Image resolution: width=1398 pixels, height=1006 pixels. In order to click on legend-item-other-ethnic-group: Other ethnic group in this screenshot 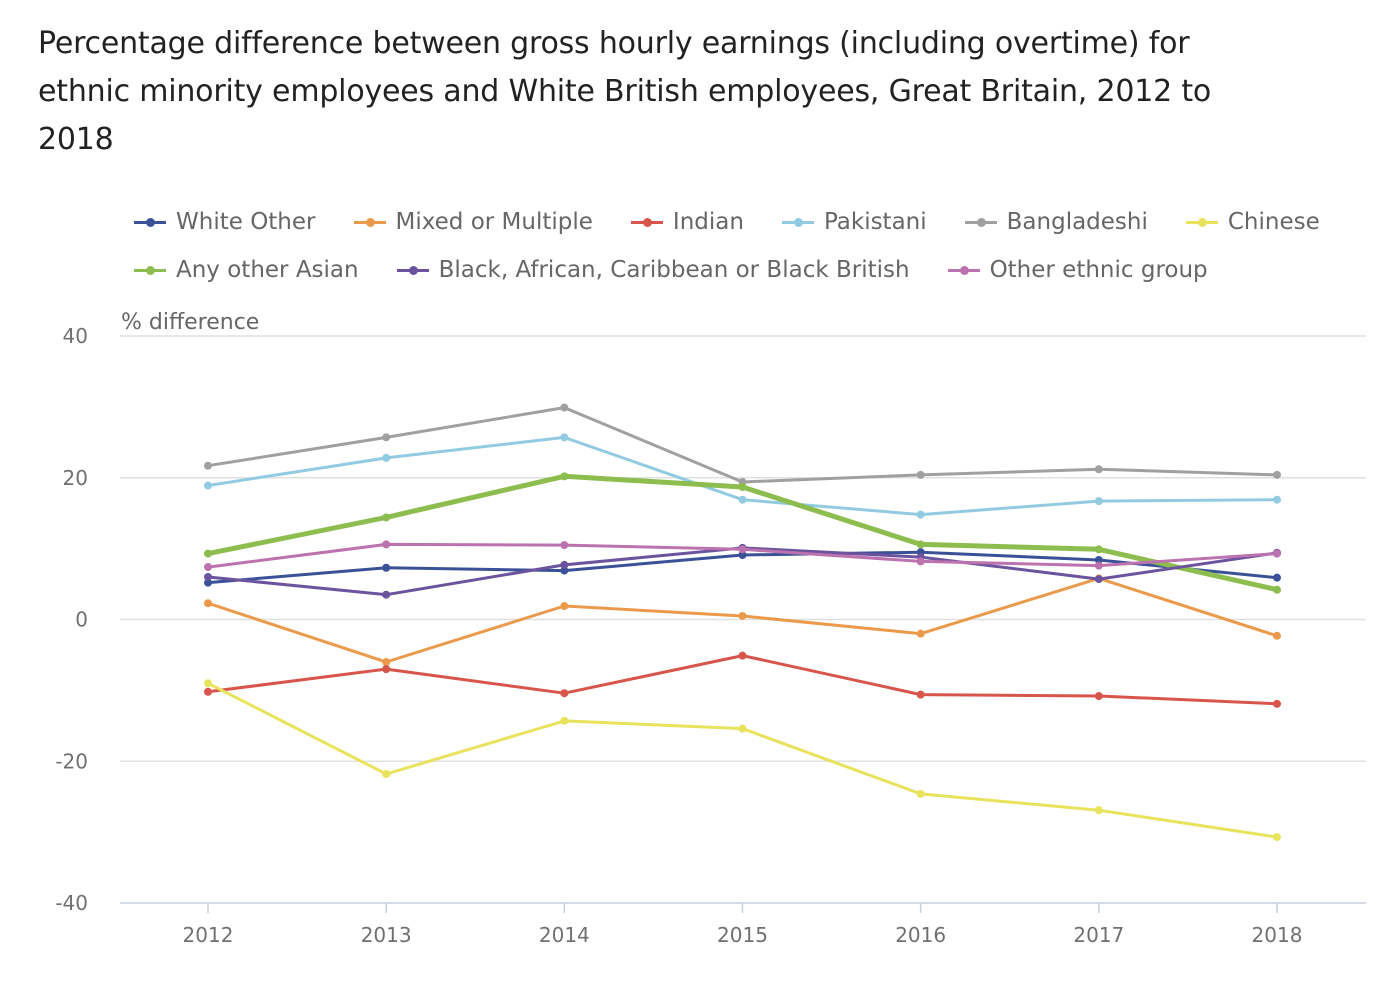, I will do `click(1077, 270)`.